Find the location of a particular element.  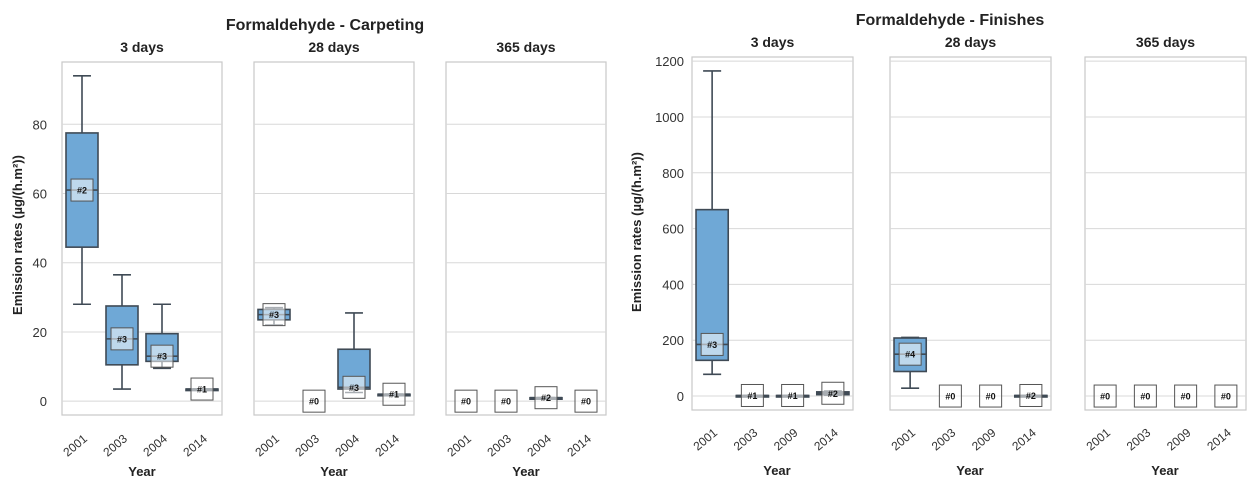

panel-365-days: 365 days Year 2001 2003 2009 2014 #0 #0 #0 #0 is located at coordinates (1165, 256).